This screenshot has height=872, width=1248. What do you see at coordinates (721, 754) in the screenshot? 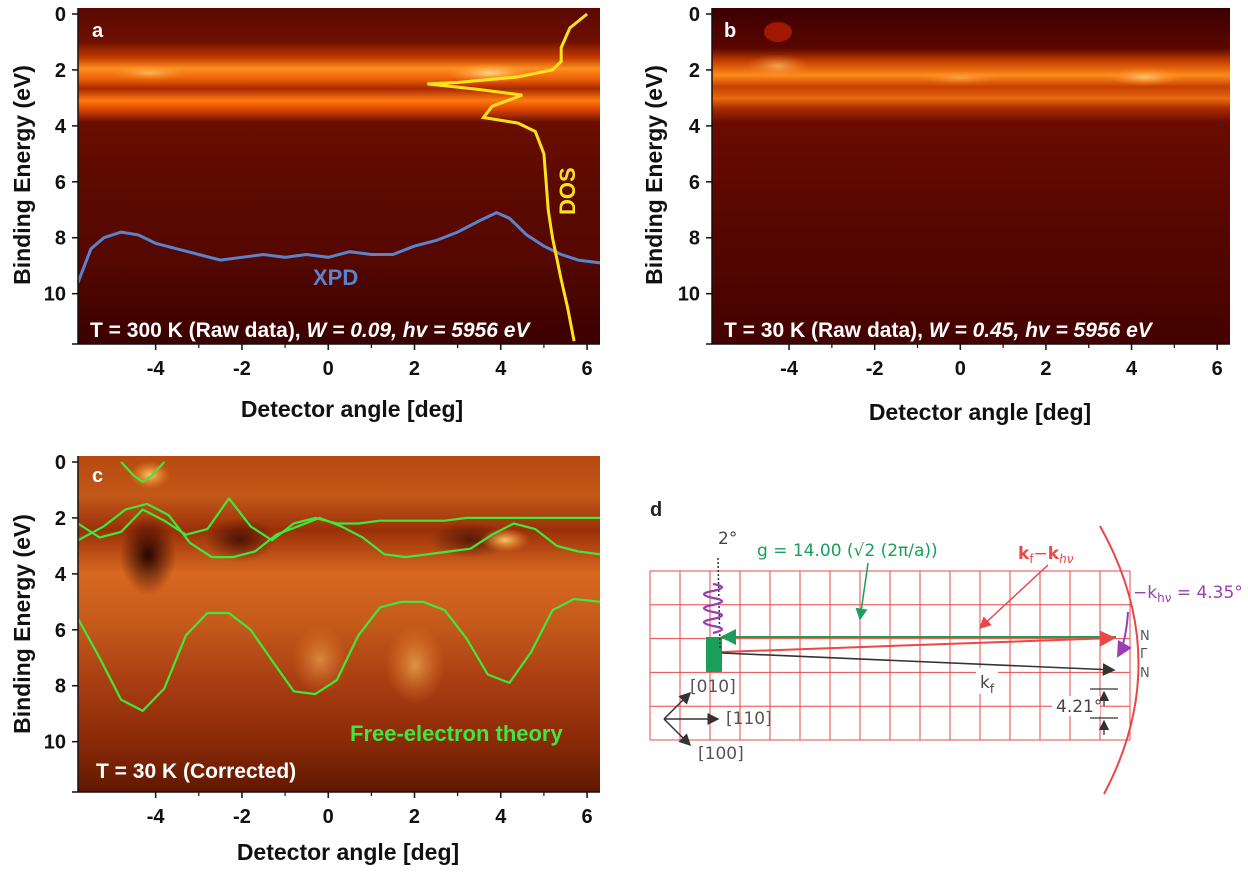
I see `dir-100-label: [100]` at bounding box center [721, 754].